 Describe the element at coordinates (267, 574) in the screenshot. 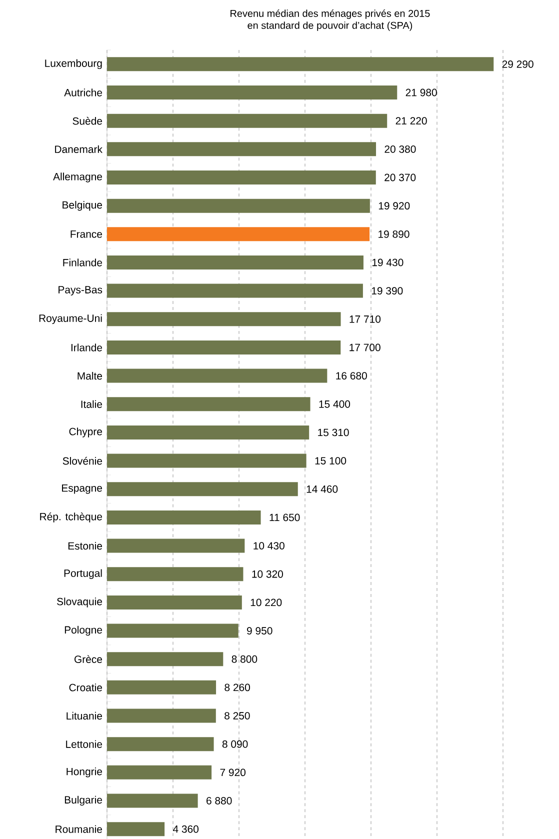

I see `data-label: 10 320` at that location.